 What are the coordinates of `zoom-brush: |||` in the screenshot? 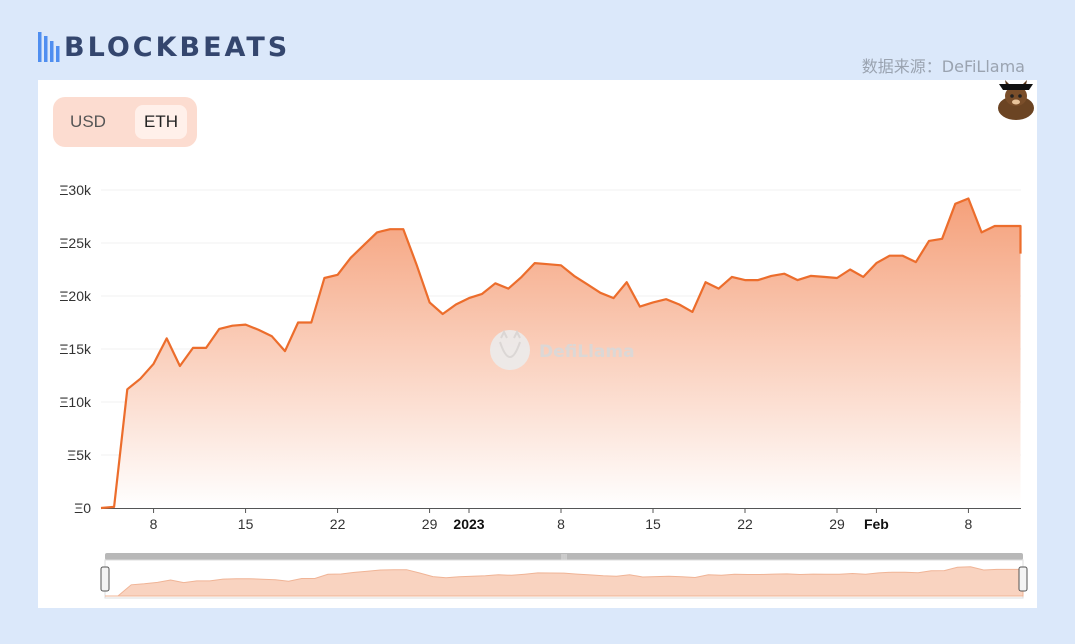 It's located at (564, 576).